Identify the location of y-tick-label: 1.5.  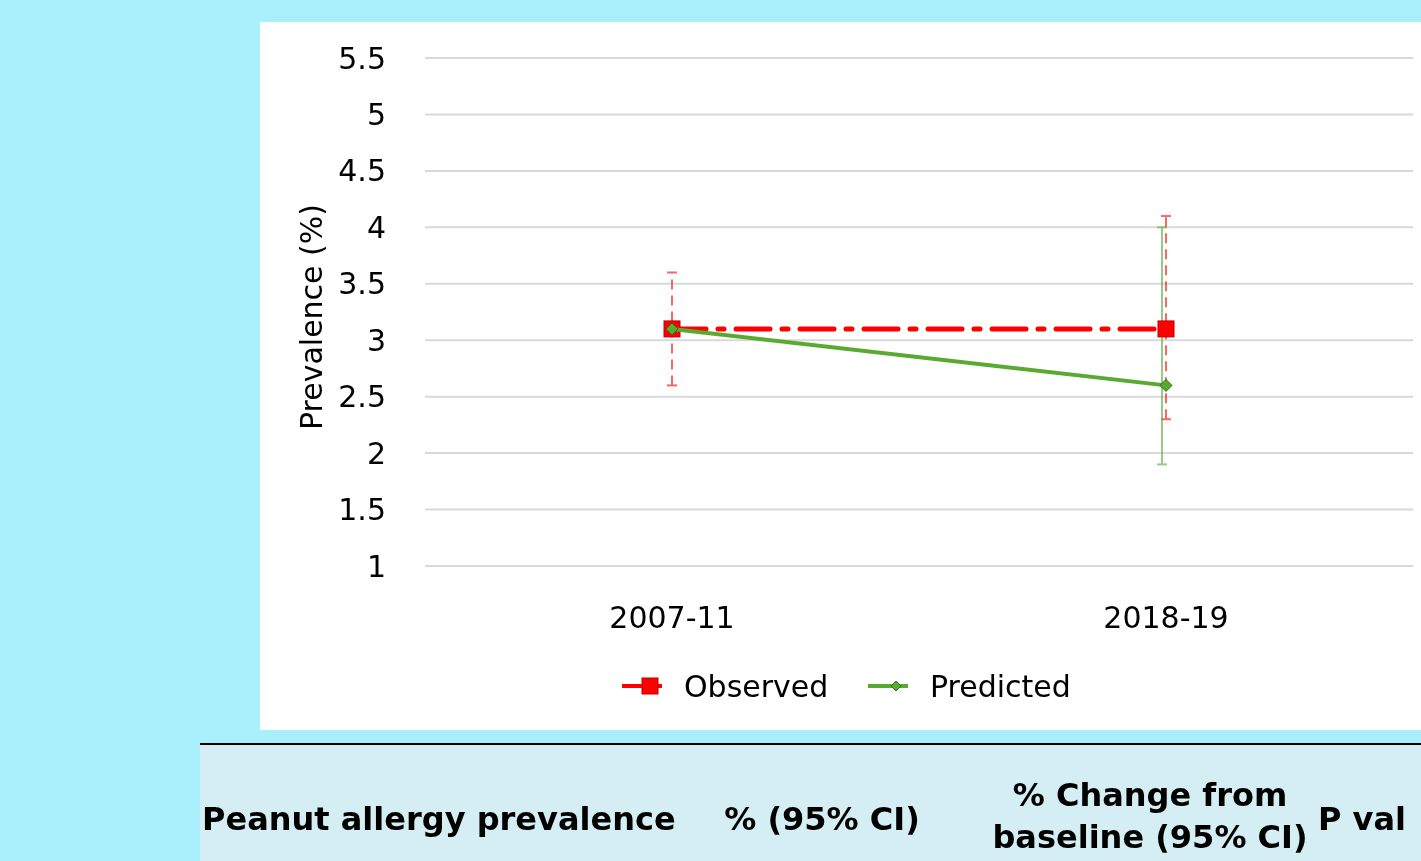
(362, 510).